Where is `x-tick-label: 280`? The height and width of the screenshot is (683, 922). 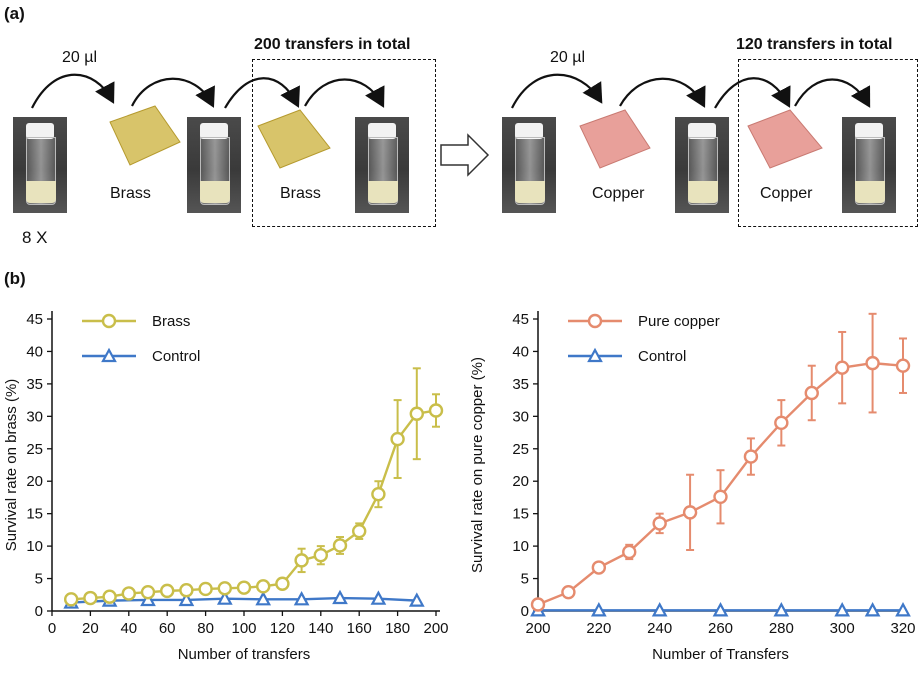 x-tick-label: 280 is located at coordinates (781, 628).